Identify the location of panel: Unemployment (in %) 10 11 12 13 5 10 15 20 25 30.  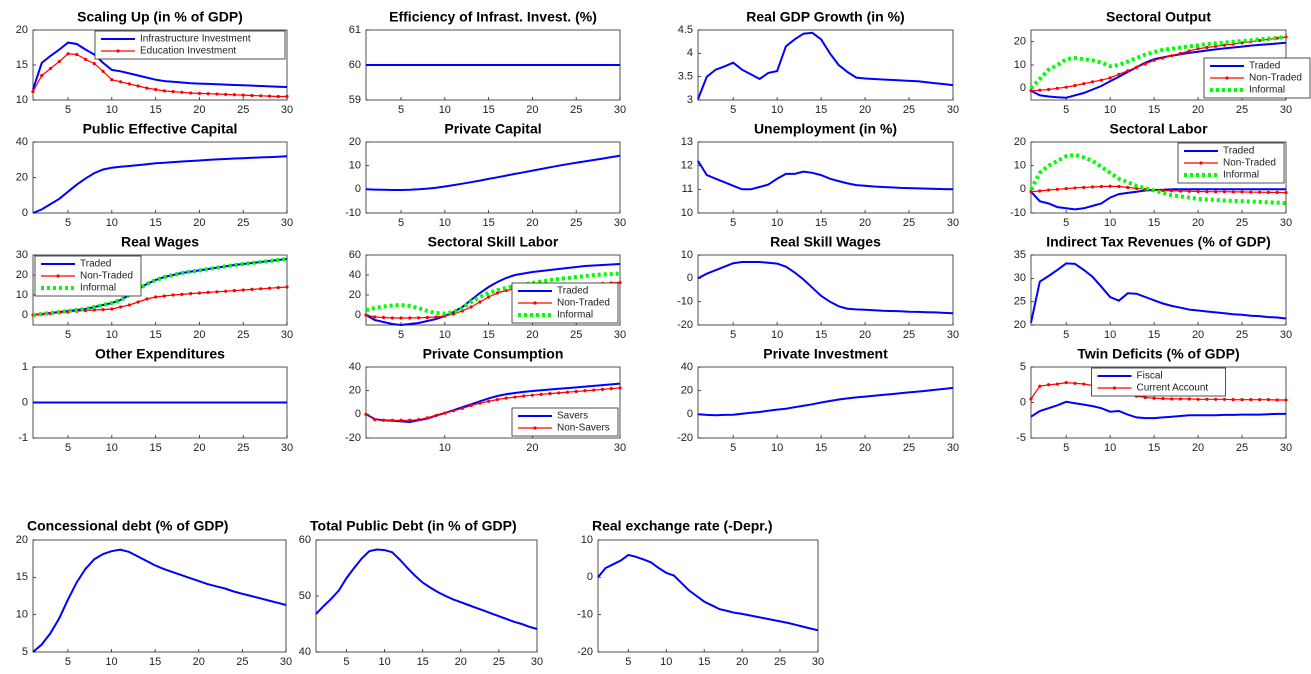
(820, 175).